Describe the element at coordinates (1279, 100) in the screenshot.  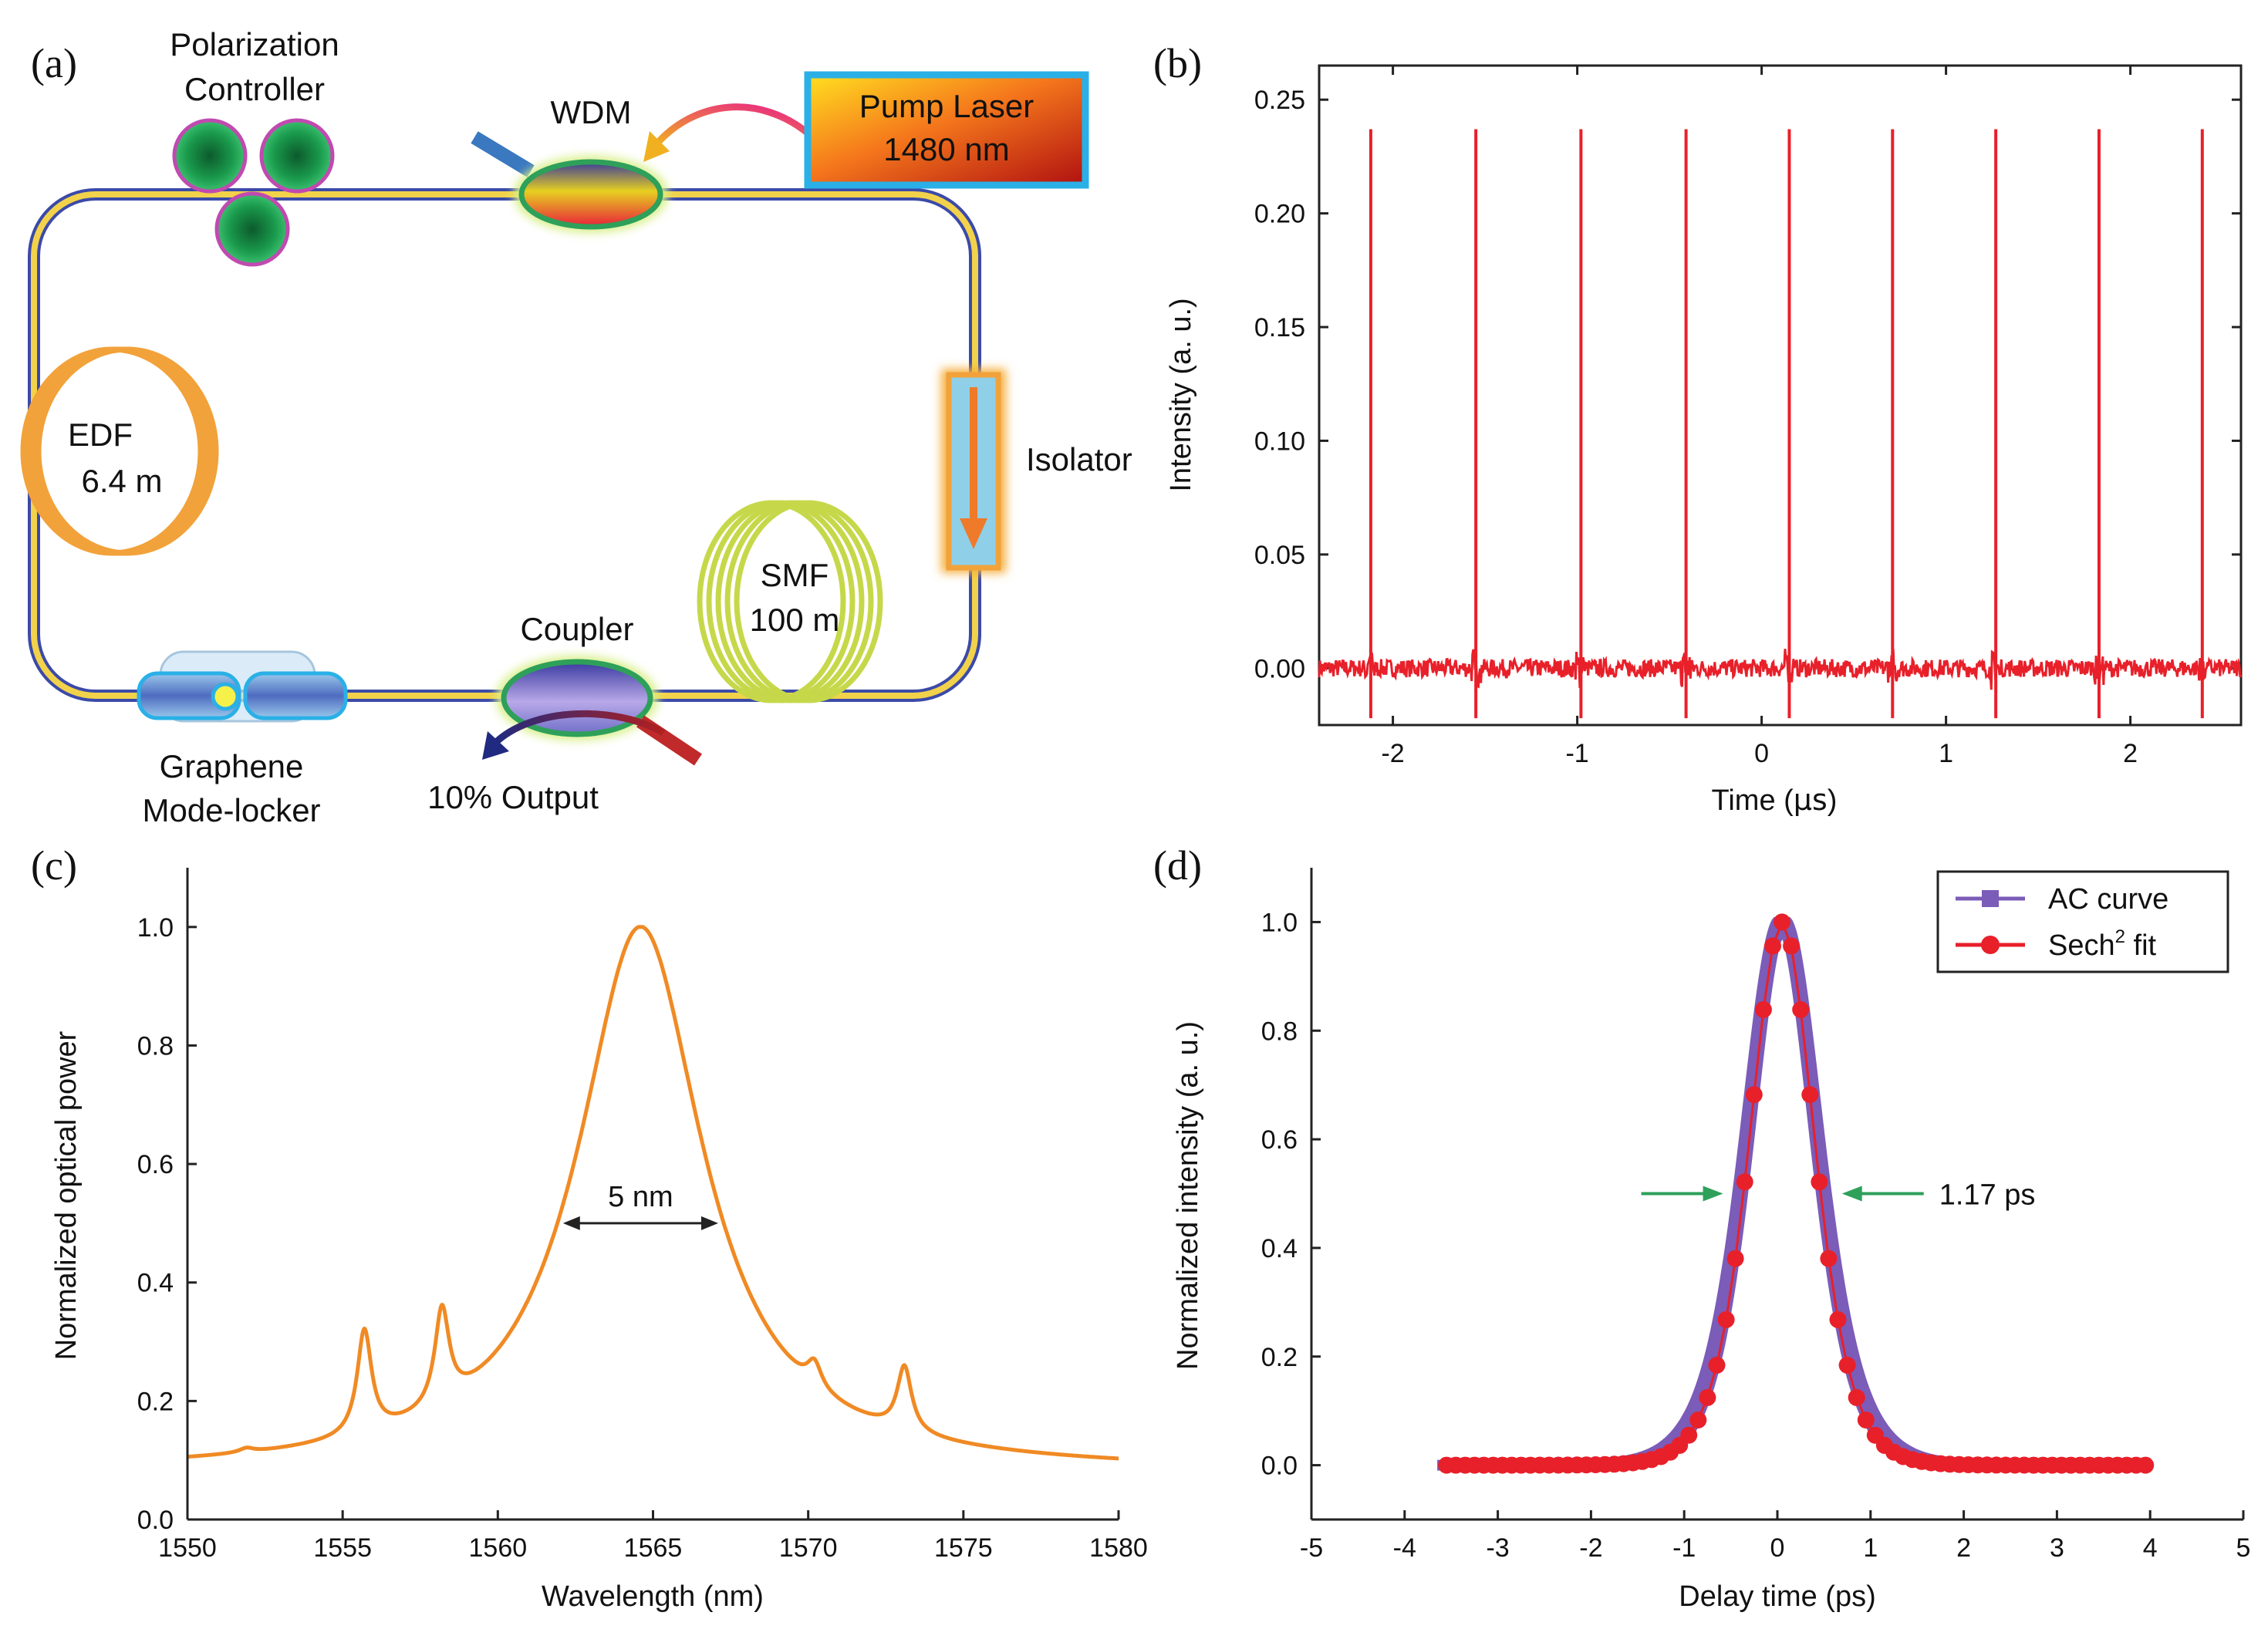
I see `panel-b-ytick-label: 0.25` at that location.